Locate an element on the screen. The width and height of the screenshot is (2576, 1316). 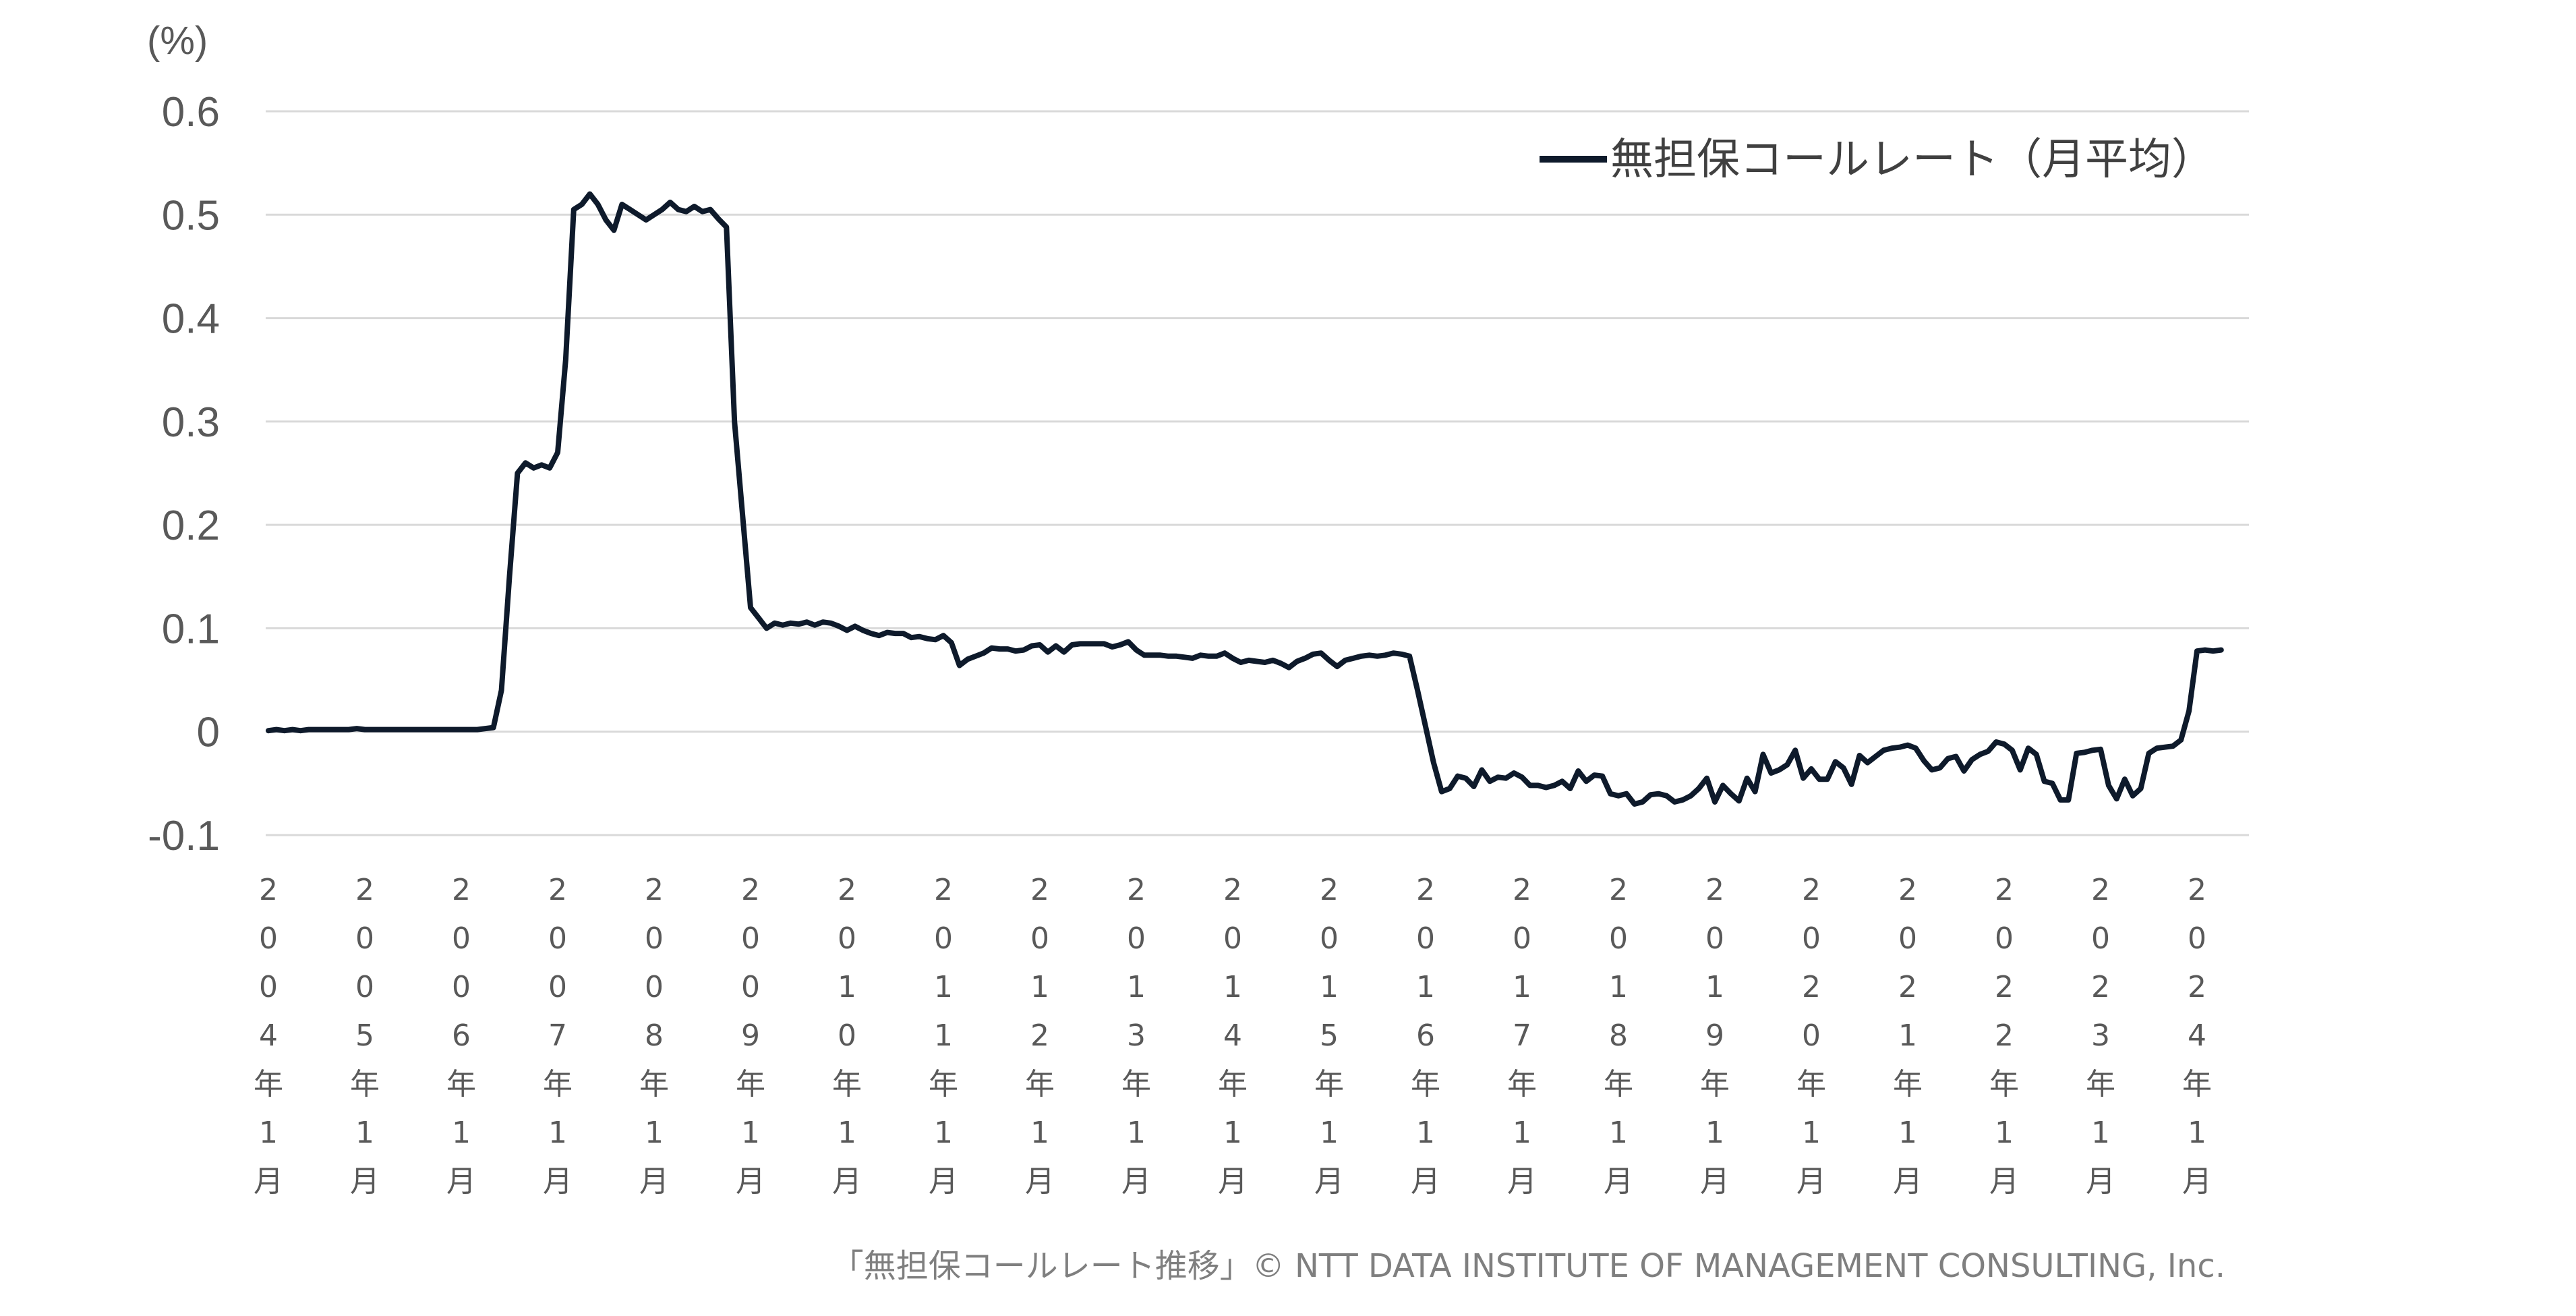
y-axis-unit-label: (%) is located at coordinates (177, 41).